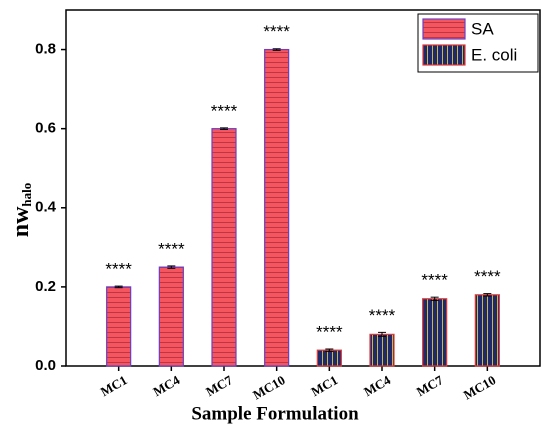 Image resolution: width=550 pixels, height=439 pixels. I want to click on y-axis-label: nwhalo, so click(21, 210).